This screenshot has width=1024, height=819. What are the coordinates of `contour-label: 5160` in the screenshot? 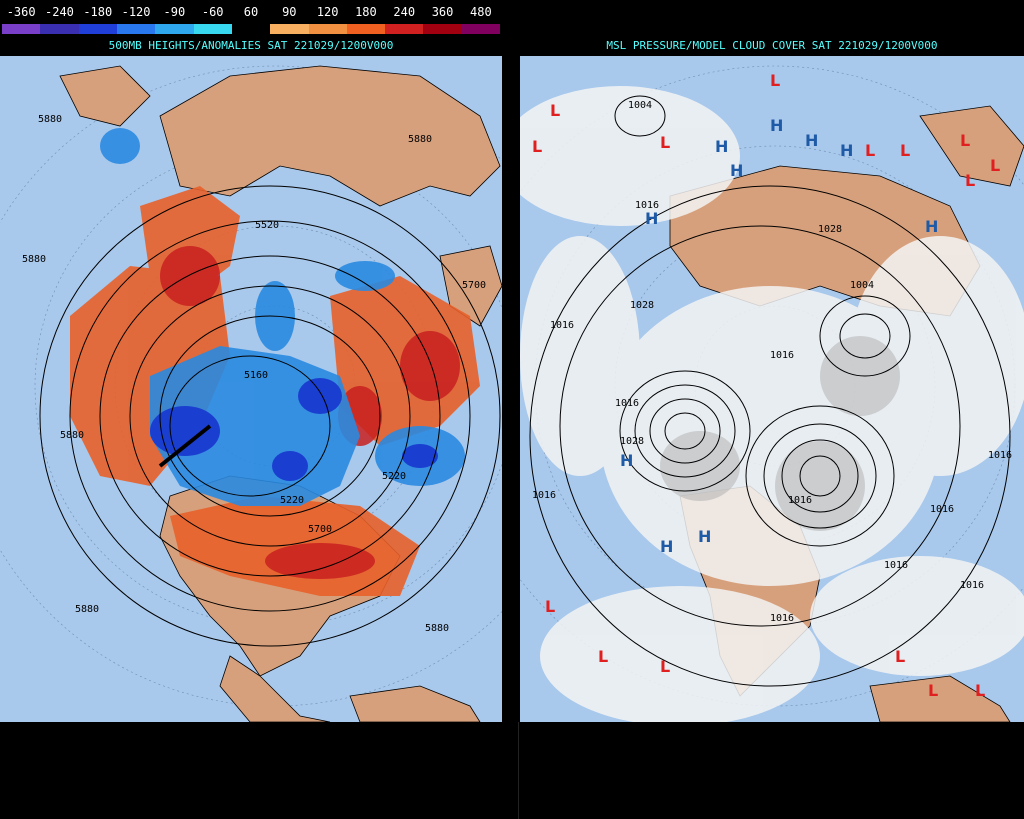 It's located at (256, 375).